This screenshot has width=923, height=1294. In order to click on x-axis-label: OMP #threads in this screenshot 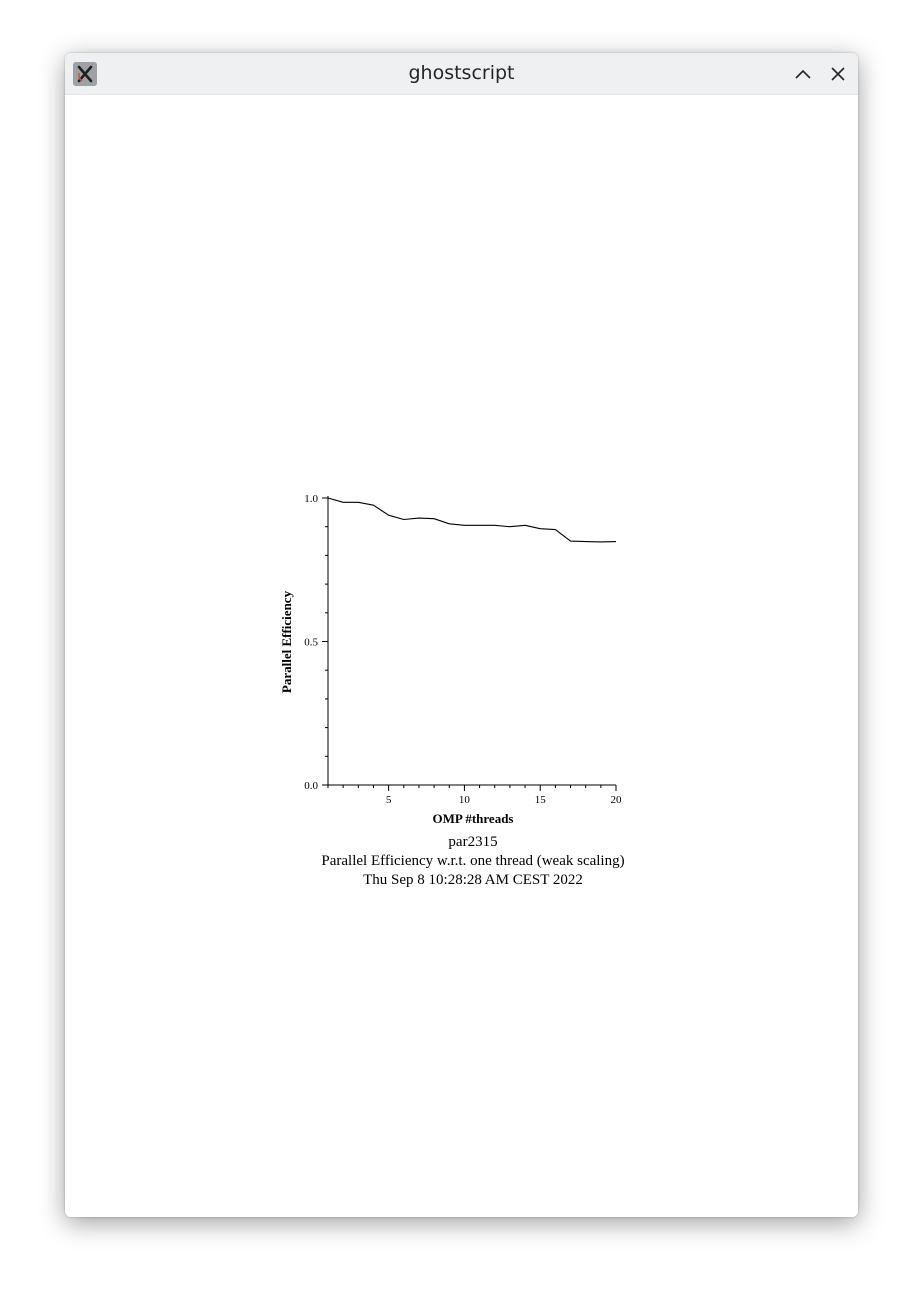, I will do `click(472, 818)`.